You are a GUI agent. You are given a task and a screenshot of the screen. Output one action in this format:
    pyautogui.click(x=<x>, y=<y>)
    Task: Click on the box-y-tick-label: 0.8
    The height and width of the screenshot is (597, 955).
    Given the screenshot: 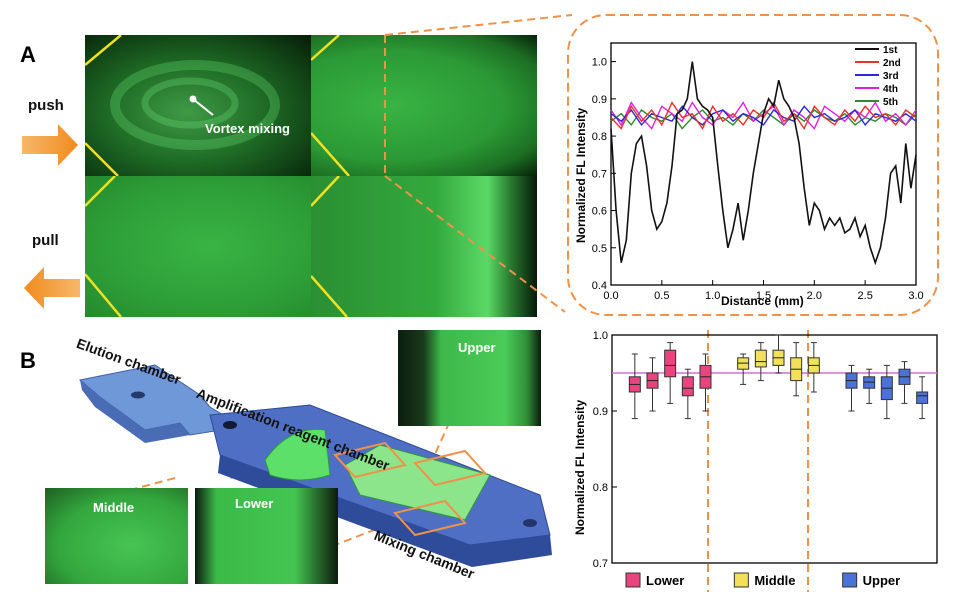 What is the action you would take?
    pyautogui.click(x=600, y=488)
    